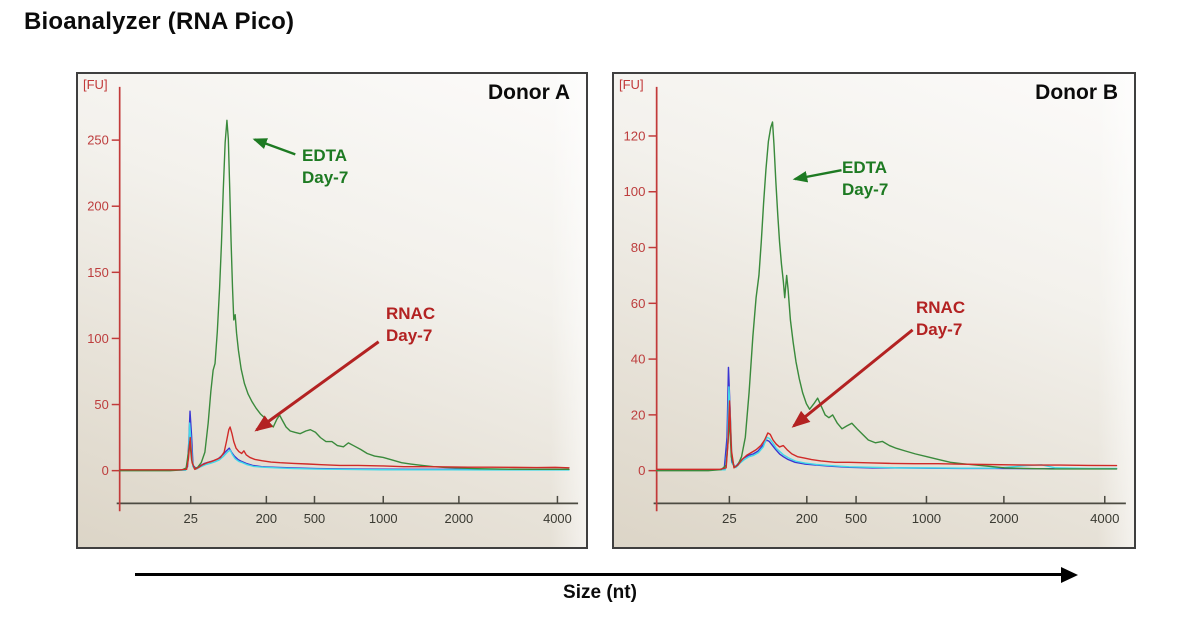  I want to click on x-axis-label: Size (nt), so click(600, 592).